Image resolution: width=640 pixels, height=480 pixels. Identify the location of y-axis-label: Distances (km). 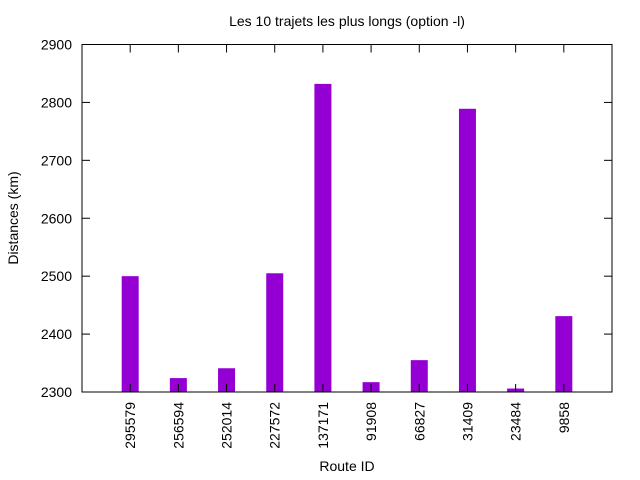
(13, 217).